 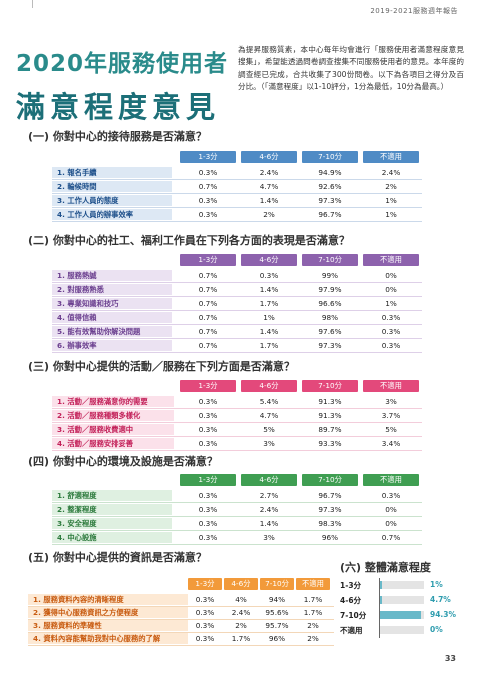 I want to click on row-label: 4. 資料內容能幫助我對中心服務的了解, so click(x=108, y=638).